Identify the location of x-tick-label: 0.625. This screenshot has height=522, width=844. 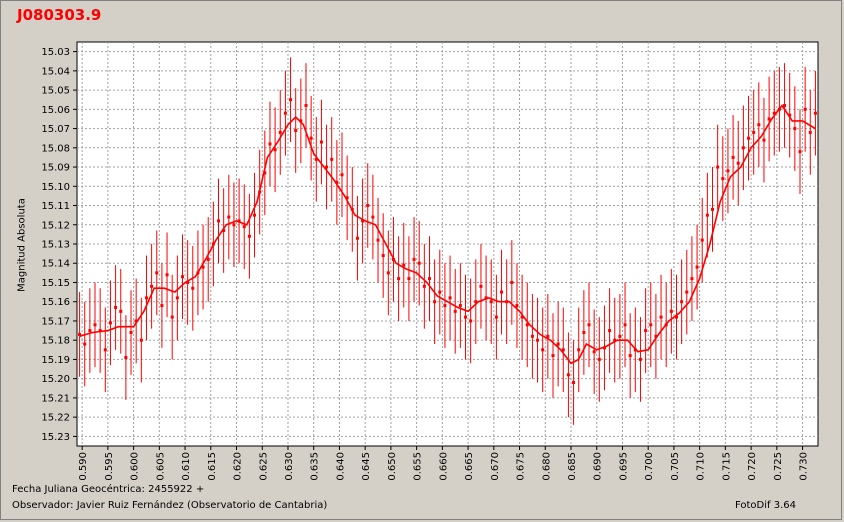
(263, 466).